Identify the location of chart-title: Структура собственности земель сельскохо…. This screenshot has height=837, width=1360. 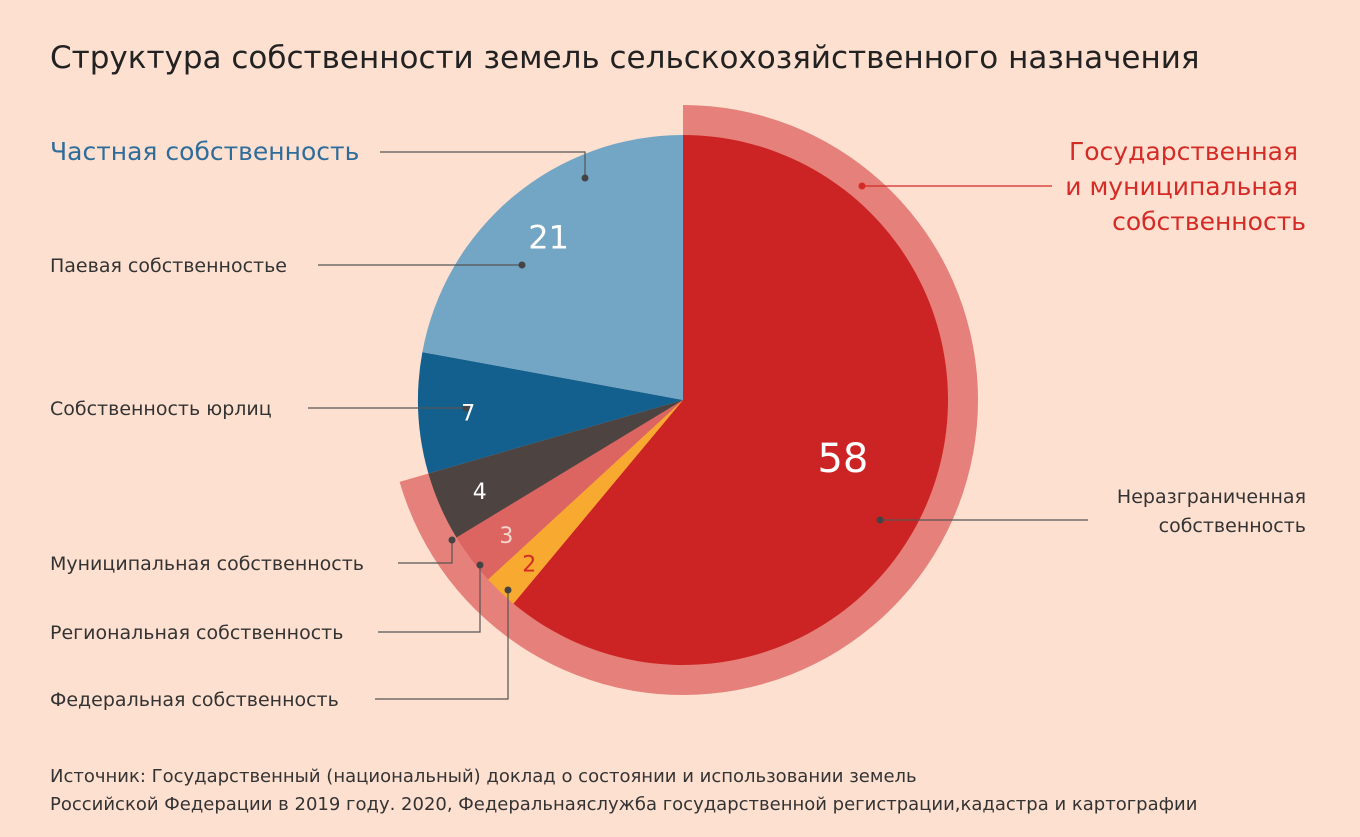
(625, 58).